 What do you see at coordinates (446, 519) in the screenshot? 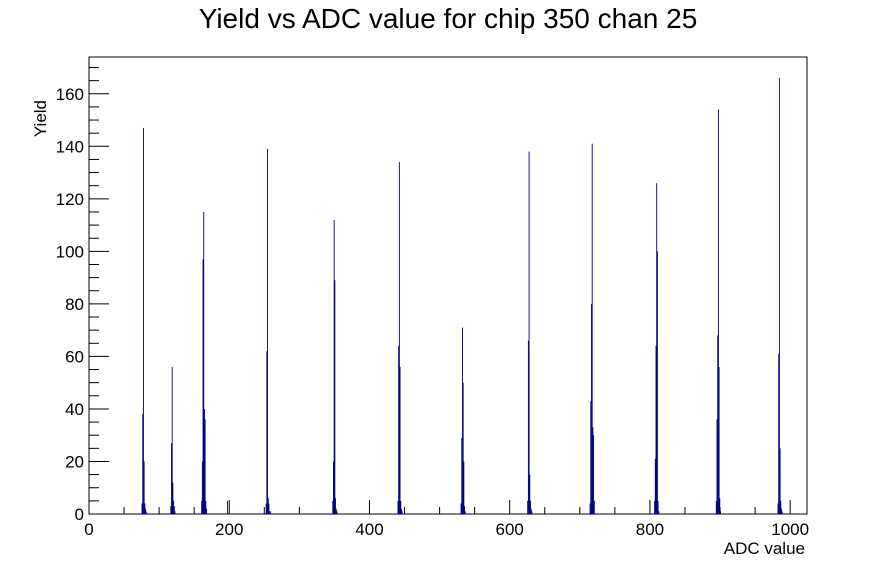
I see `x-axis-ticks: 0 200 400 600 800 1000` at bounding box center [446, 519].